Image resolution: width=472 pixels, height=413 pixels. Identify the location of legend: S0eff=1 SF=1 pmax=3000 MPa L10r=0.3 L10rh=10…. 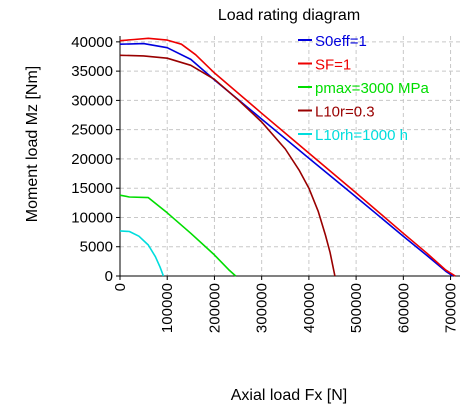
(363, 88).